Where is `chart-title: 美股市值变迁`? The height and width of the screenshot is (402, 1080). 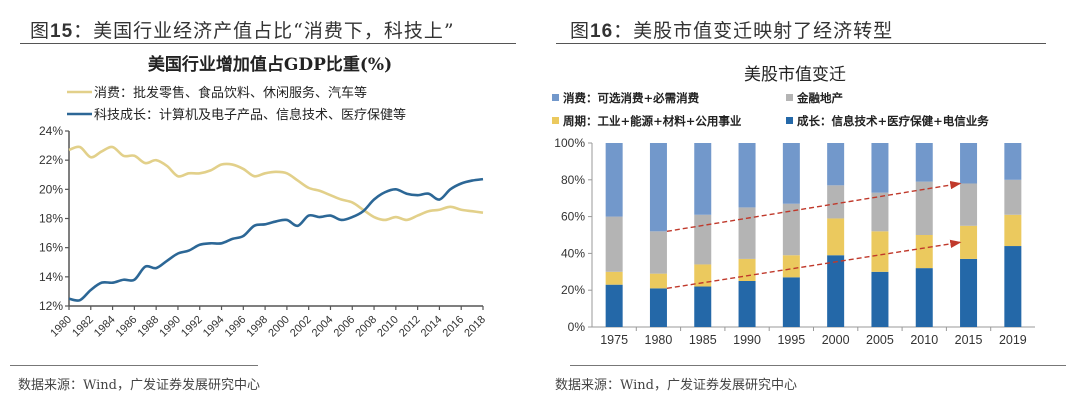 chart-title: 美股市值变迁 is located at coordinates (795, 75).